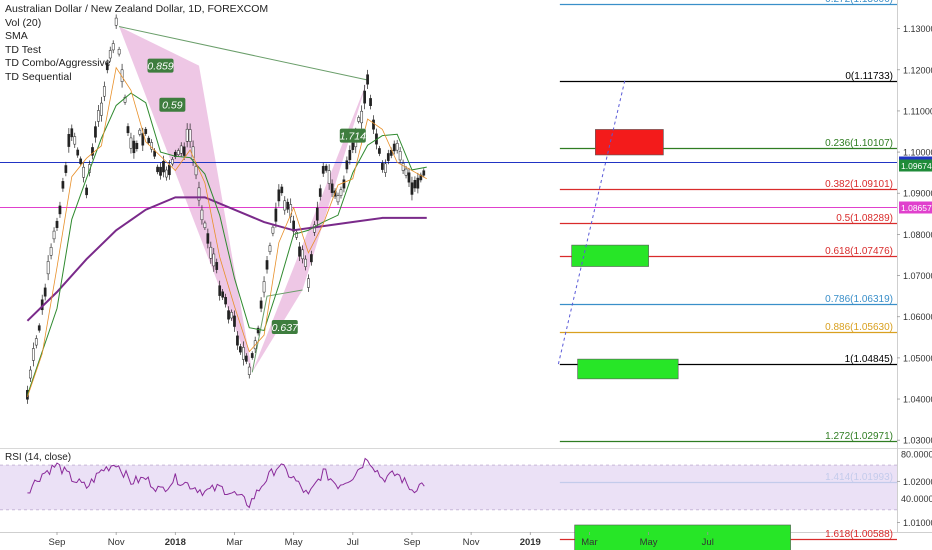  Describe the element at coordinates (591, 222) in the screenshot. I see `projection-line` at that location.